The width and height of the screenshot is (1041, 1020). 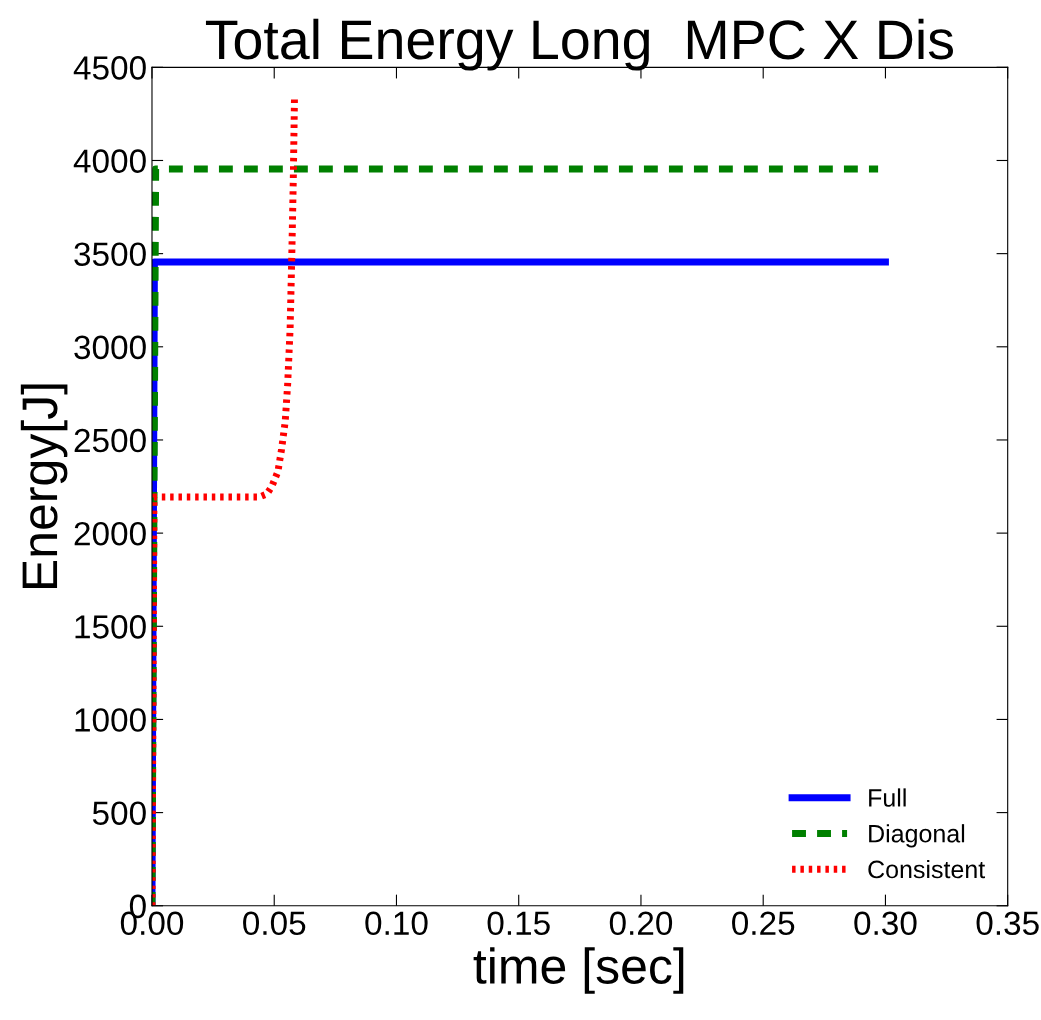 I want to click on chart-title: Total Energy Long MPC X Dis, so click(x=579, y=44).